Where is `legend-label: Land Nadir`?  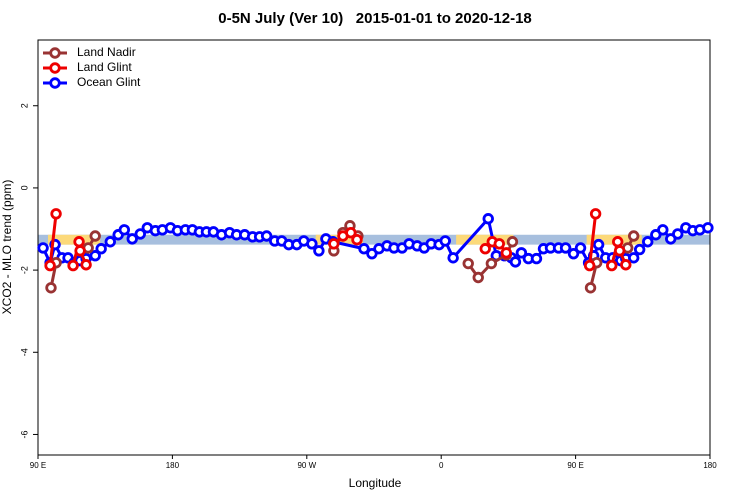 legend-label: Land Nadir is located at coordinates (106, 52).